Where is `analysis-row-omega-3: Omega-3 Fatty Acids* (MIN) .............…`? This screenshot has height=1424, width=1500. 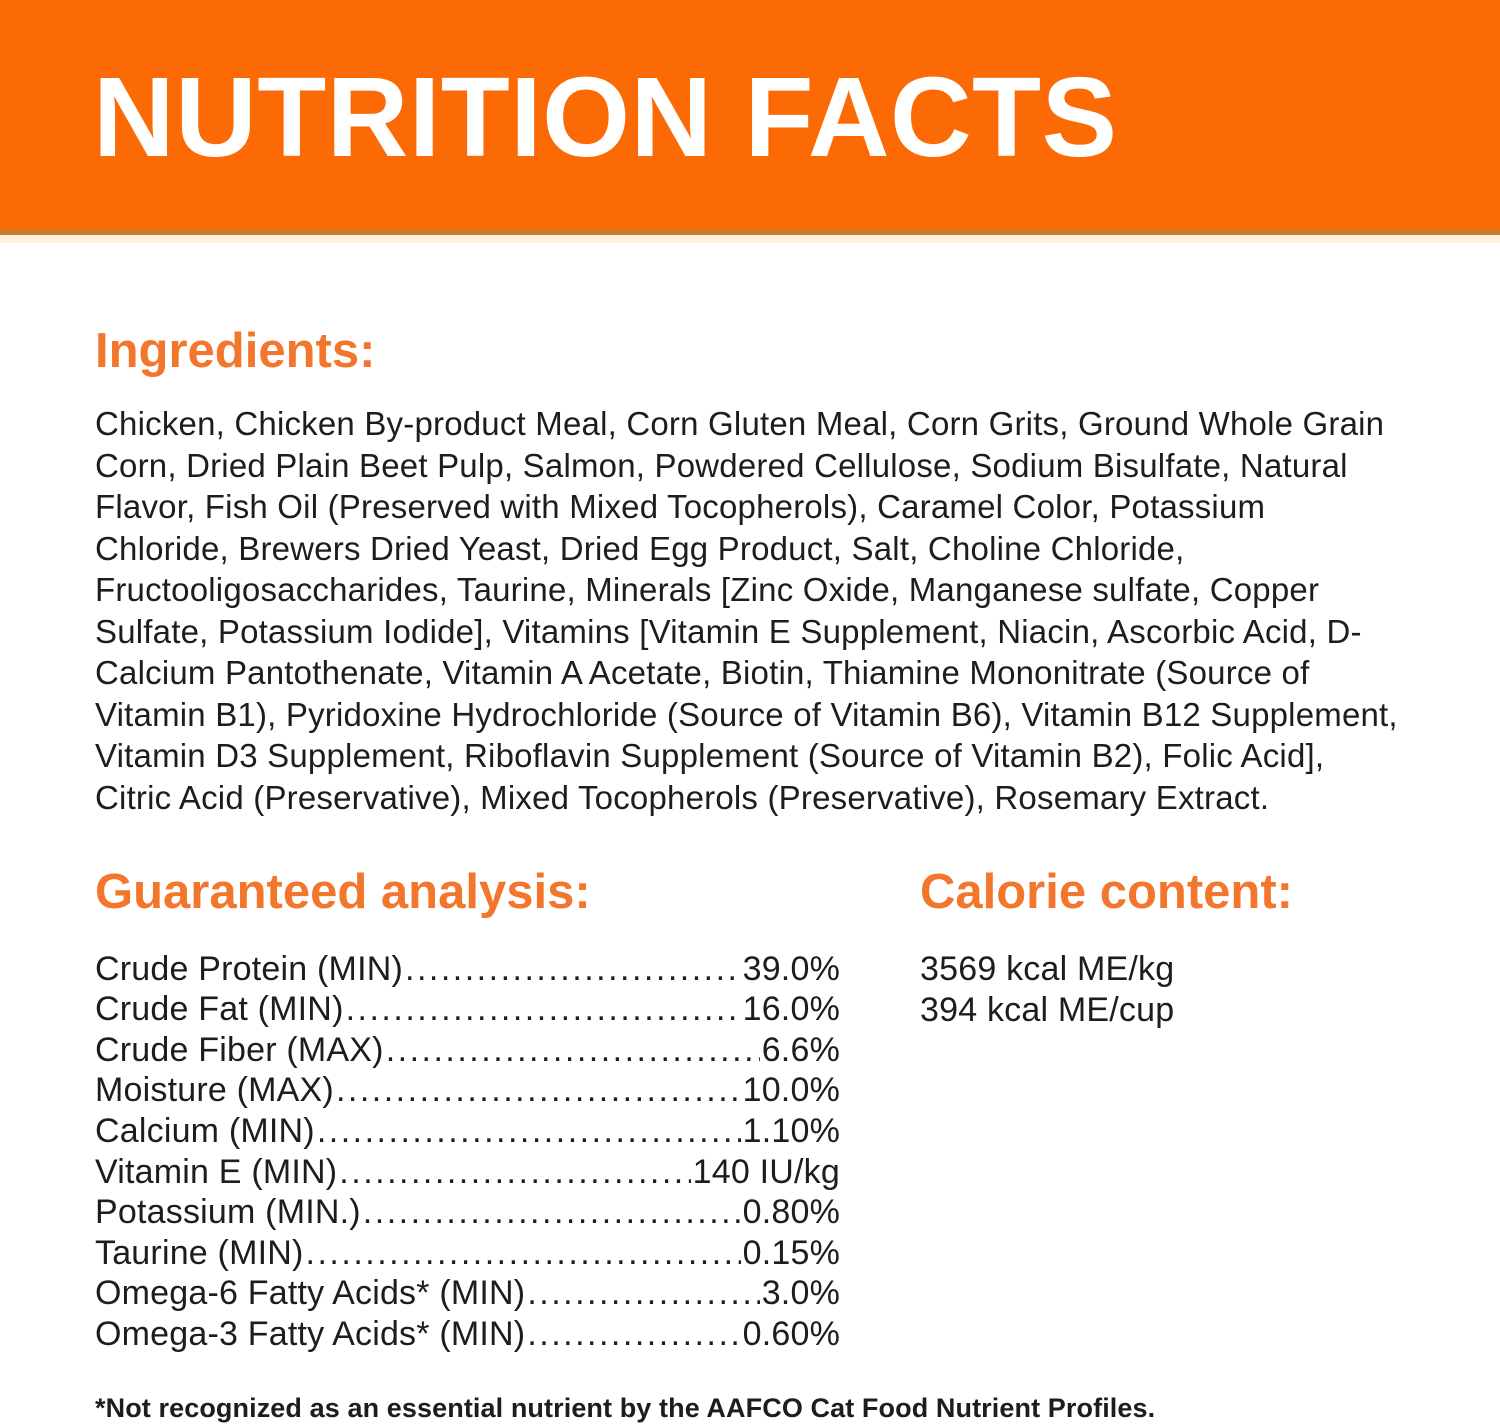
analysis-row-omega-3: Omega-3 Fatty Acids* (MIN) .............… is located at coordinates (467, 1334).